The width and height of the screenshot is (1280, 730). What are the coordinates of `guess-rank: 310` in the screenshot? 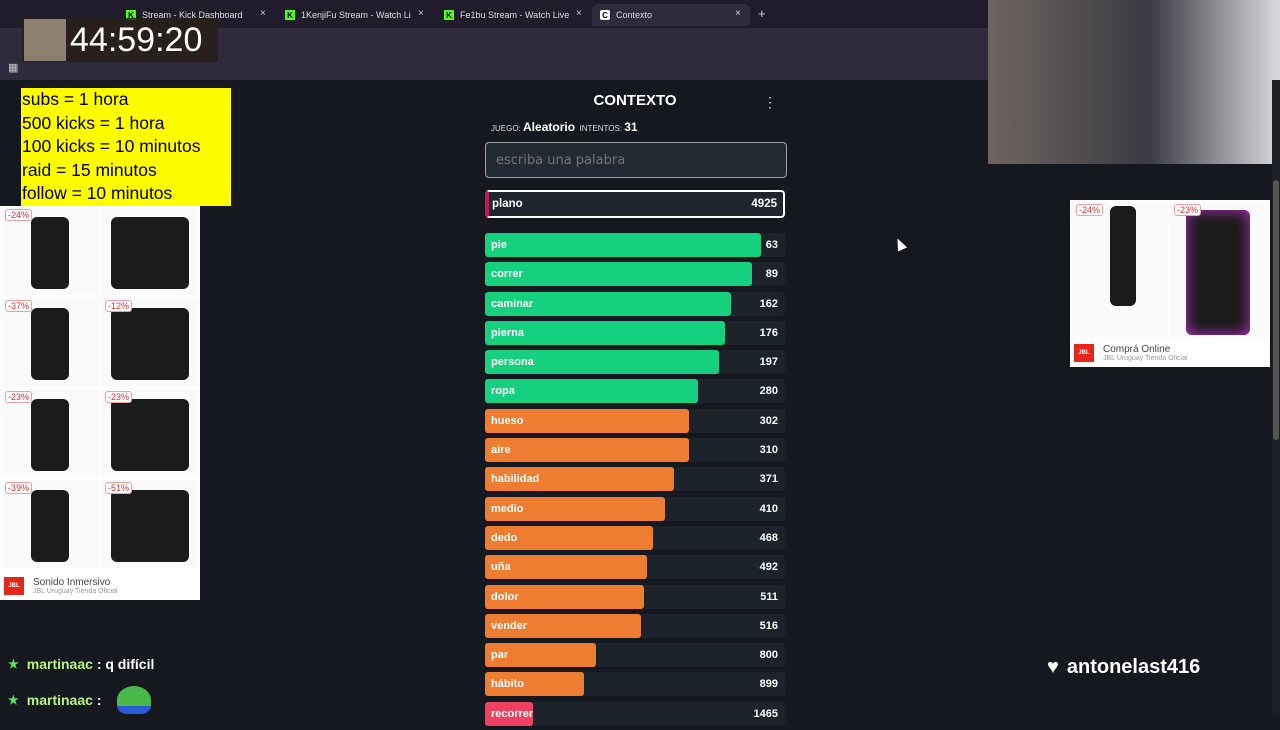 It's located at (768, 450).